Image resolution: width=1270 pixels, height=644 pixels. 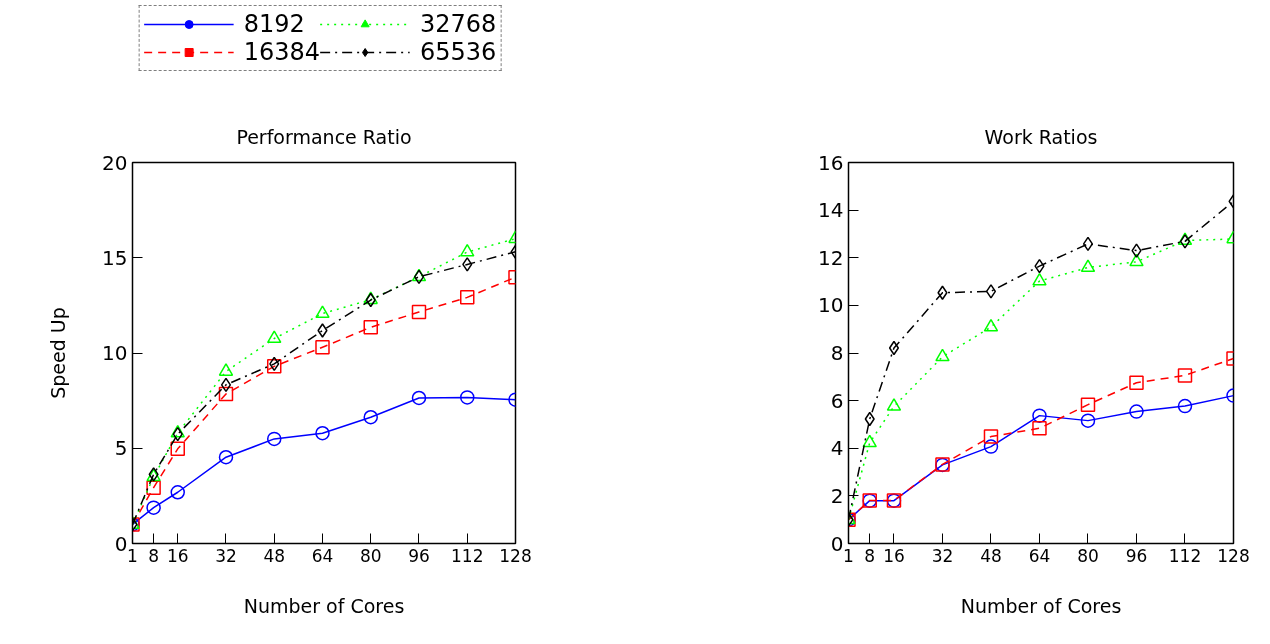 What do you see at coordinates (837, 400) in the screenshot?
I see `y-tick-label: 6` at bounding box center [837, 400].